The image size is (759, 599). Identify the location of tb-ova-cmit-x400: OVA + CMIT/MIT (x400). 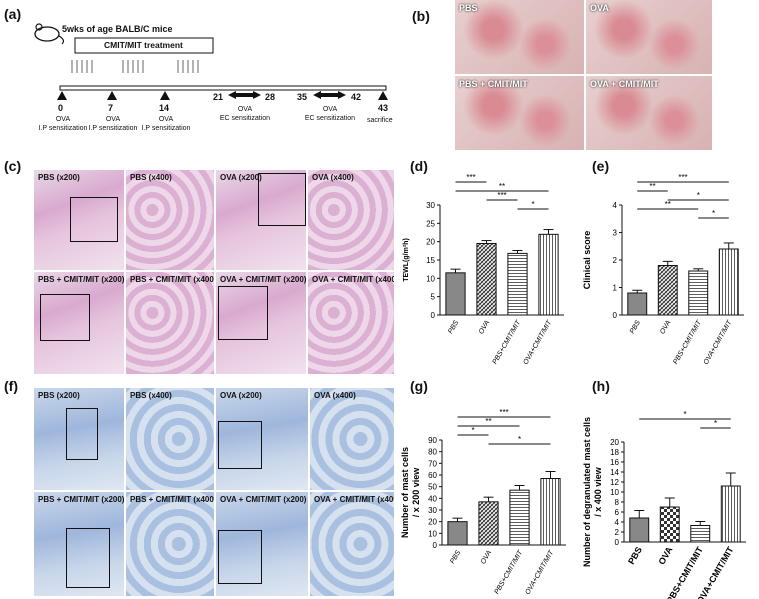
(352, 544).